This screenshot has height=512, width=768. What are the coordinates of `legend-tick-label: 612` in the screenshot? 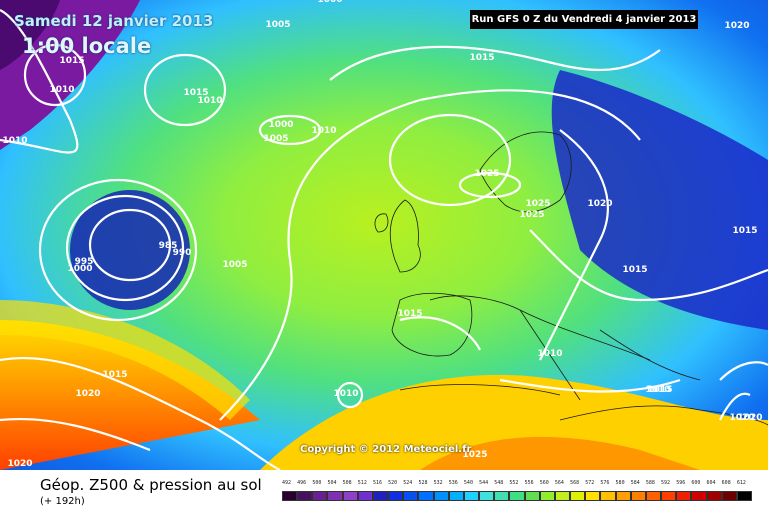 It's located at (741, 483).